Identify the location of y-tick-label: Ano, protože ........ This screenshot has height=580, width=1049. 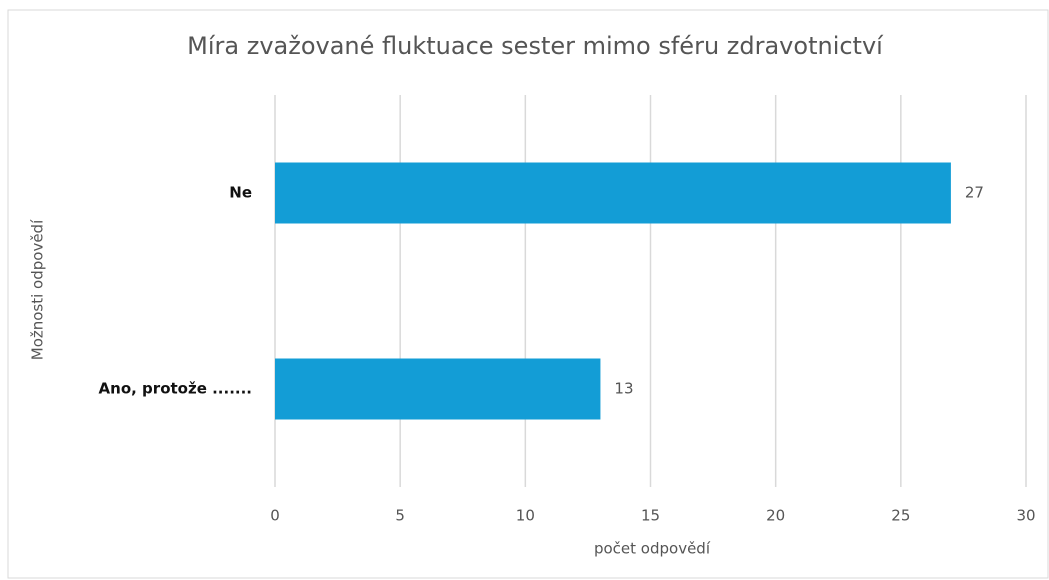
(175, 389).